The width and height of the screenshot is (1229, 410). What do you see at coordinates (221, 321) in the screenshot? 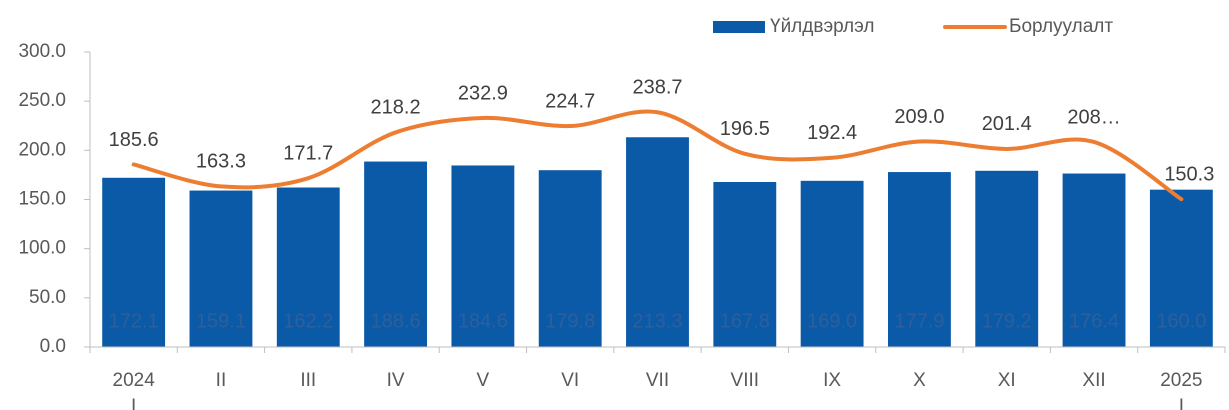
I see `bar-value-label: 159.1` at bounding box center [221, 321].